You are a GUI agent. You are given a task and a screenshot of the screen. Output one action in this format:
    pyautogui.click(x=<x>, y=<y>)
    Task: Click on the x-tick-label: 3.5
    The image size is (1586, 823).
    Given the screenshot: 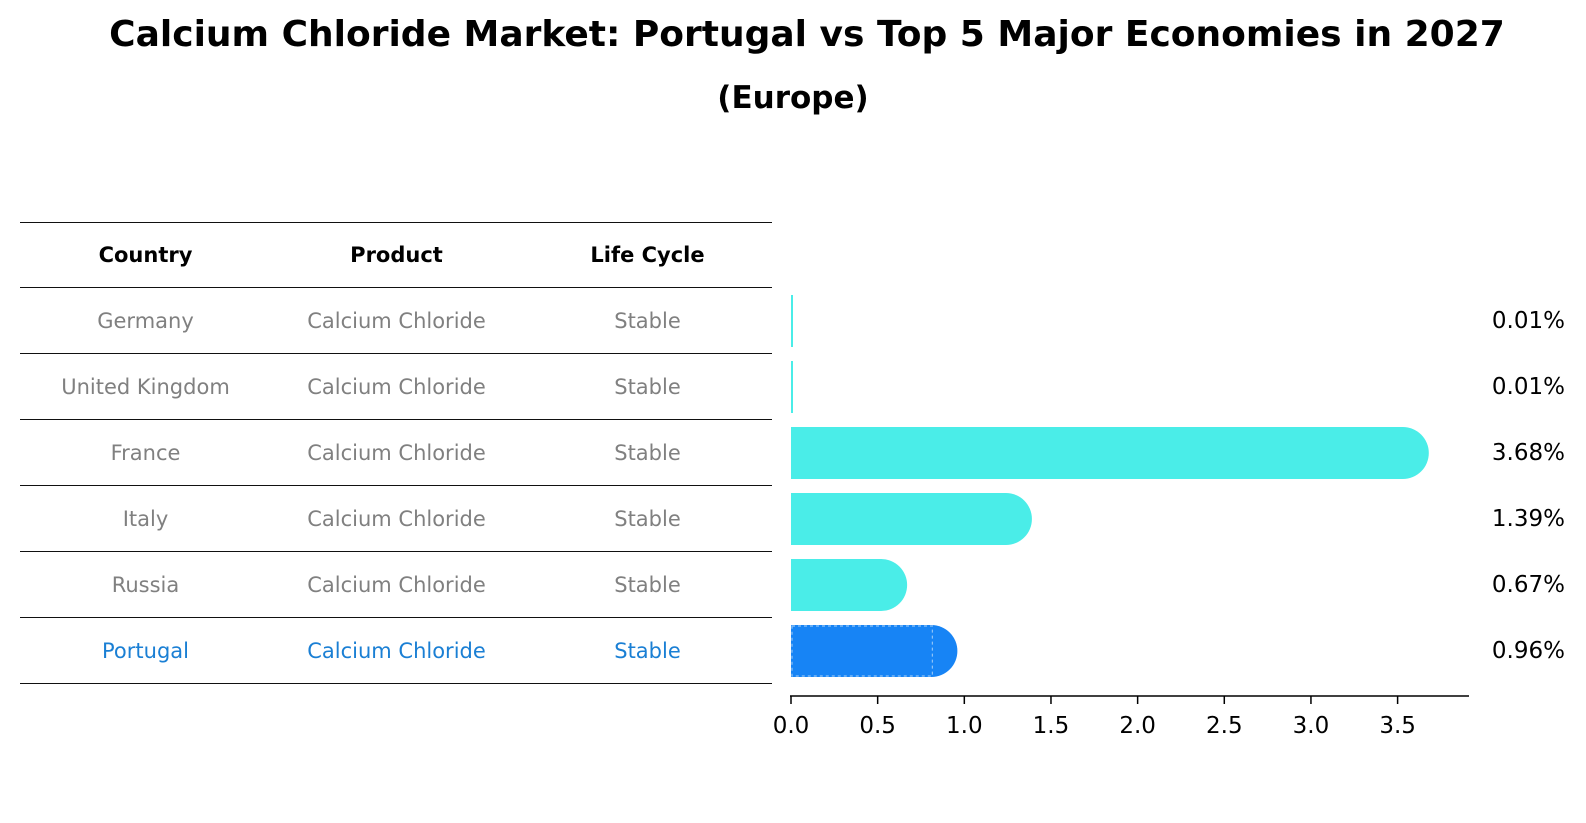 What is the action you would take?
    pyautogui.click(x=1397, y=726)
    